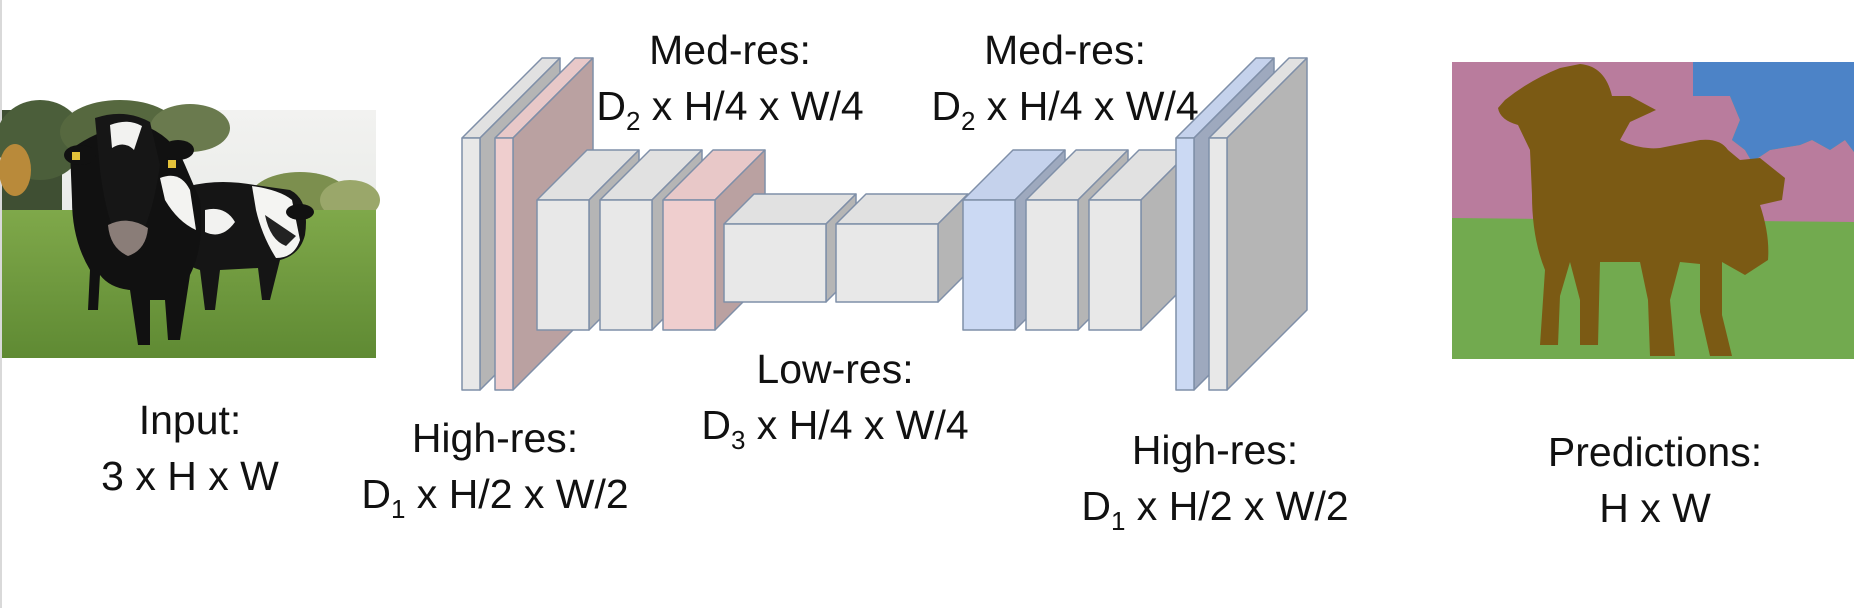  I want to click on medres-right-dims-line: D2 x H/4 x W/4, so click(1065, 106).